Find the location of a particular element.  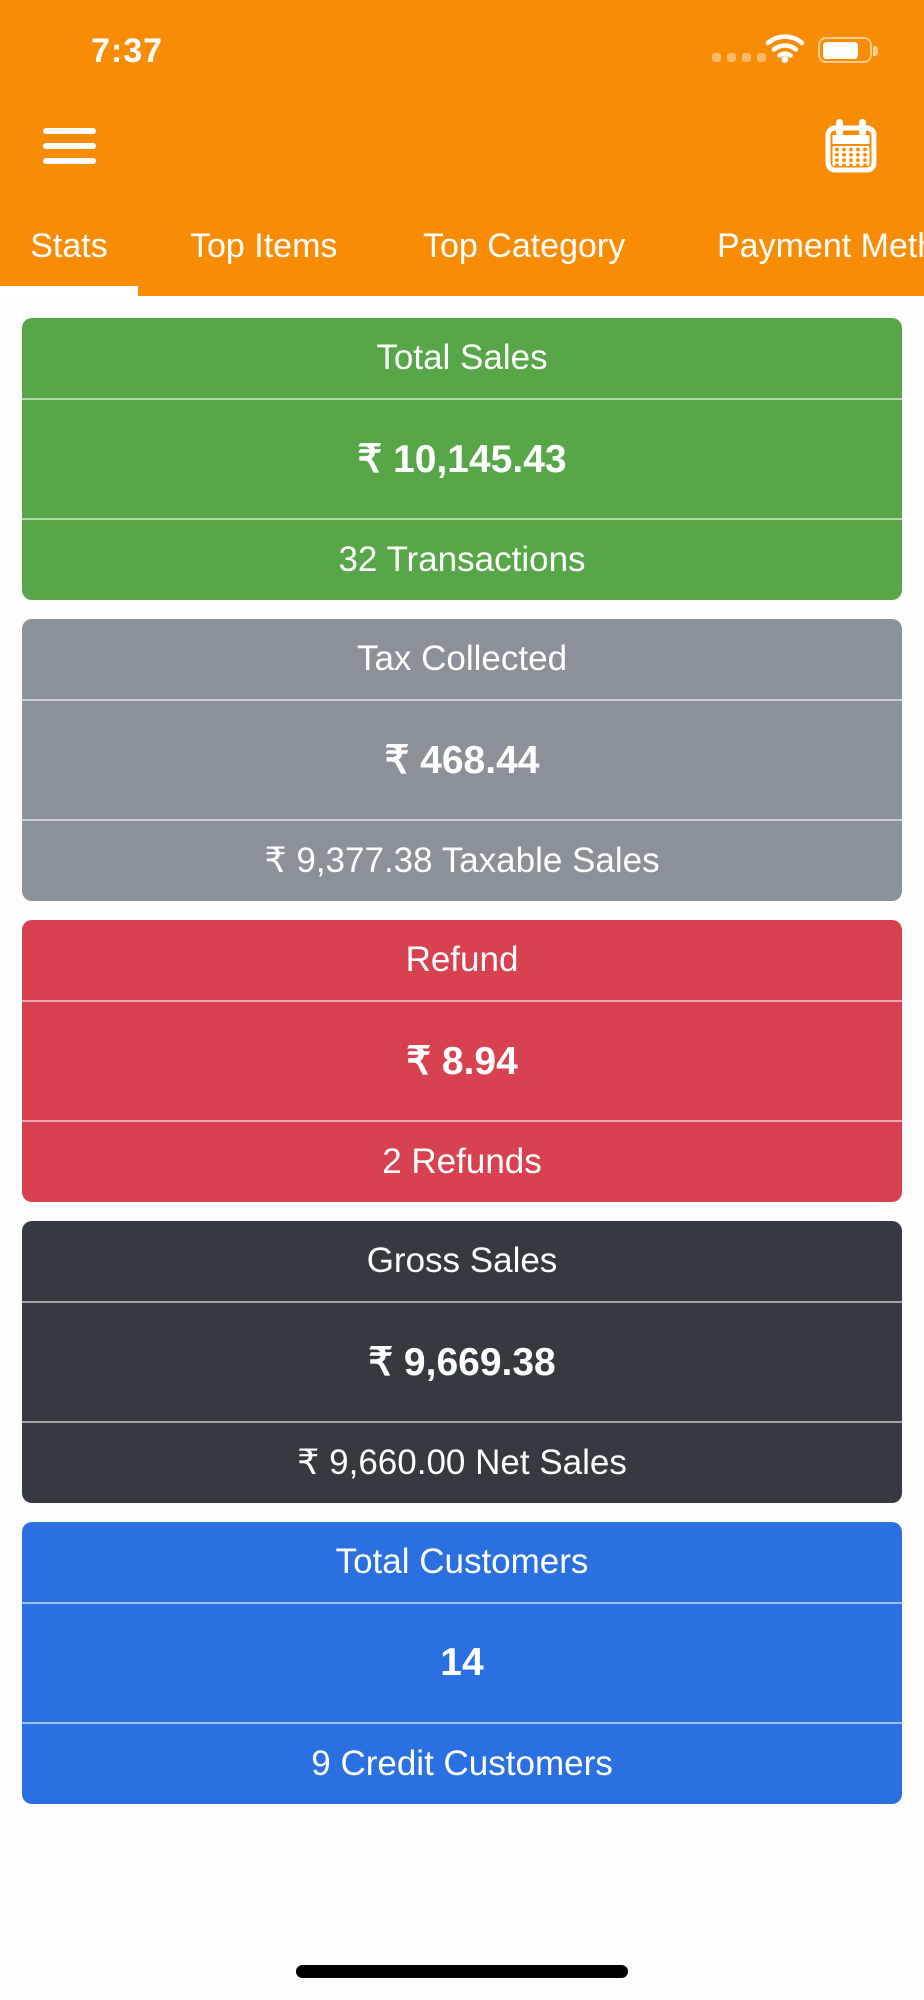

card-title: Refund is located at coordinates (462, 959).